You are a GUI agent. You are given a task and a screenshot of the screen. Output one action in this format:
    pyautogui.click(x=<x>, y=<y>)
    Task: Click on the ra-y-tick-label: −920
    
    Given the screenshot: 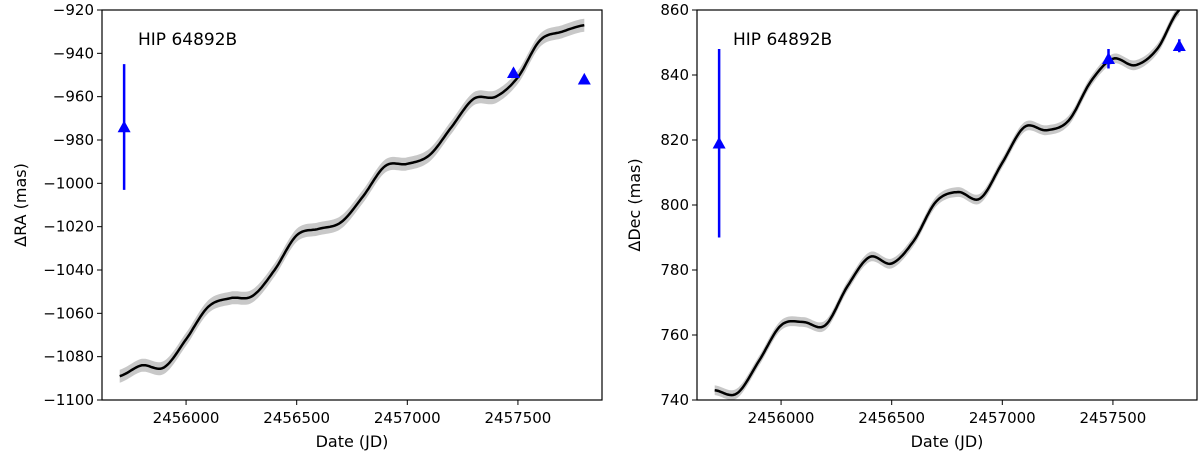 What is the action you would take?
    pyautogui.click(x=73, y=10)
    